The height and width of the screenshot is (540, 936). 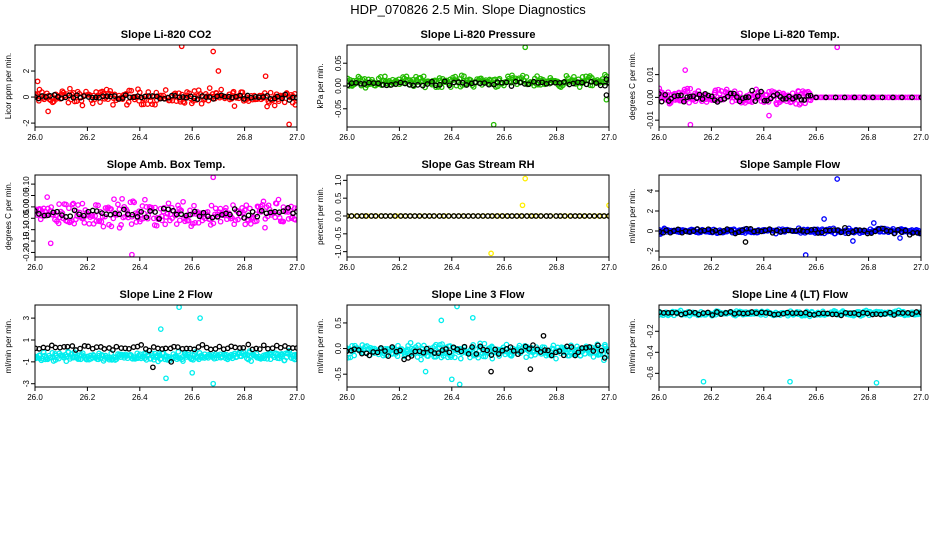 What do you see at coordinates (8, 86) in the screenshot?
I see `y-axis-label: Licor ppm per min.` at bounding box center [8, 86].